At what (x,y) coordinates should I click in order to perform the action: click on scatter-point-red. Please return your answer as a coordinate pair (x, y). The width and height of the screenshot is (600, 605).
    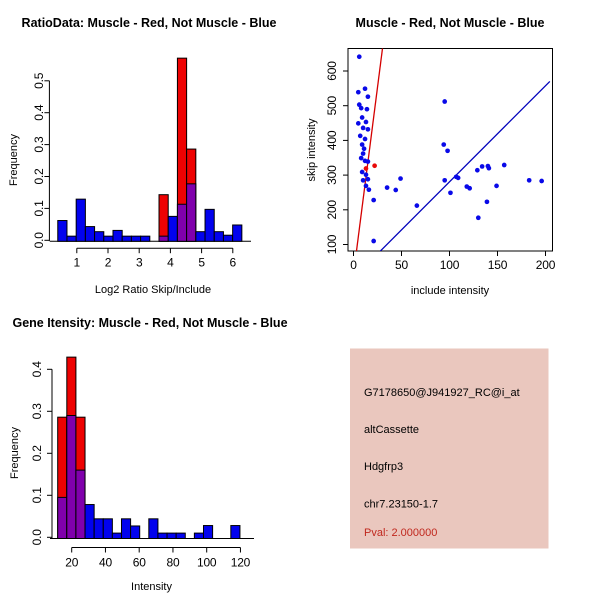
    Looking at the image, I should click on (374, 166).